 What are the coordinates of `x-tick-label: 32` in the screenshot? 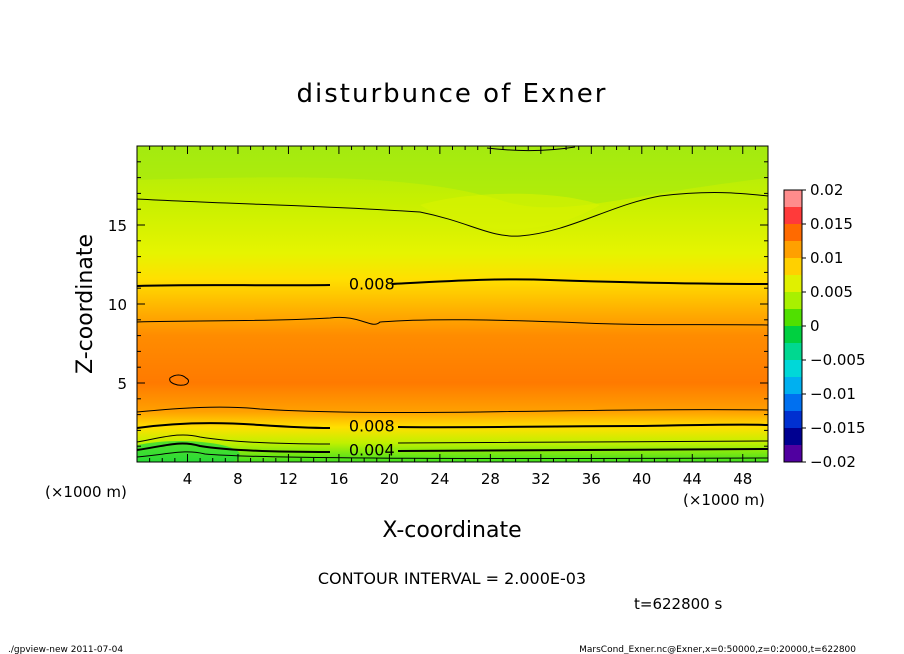 It's located at (540, 479).